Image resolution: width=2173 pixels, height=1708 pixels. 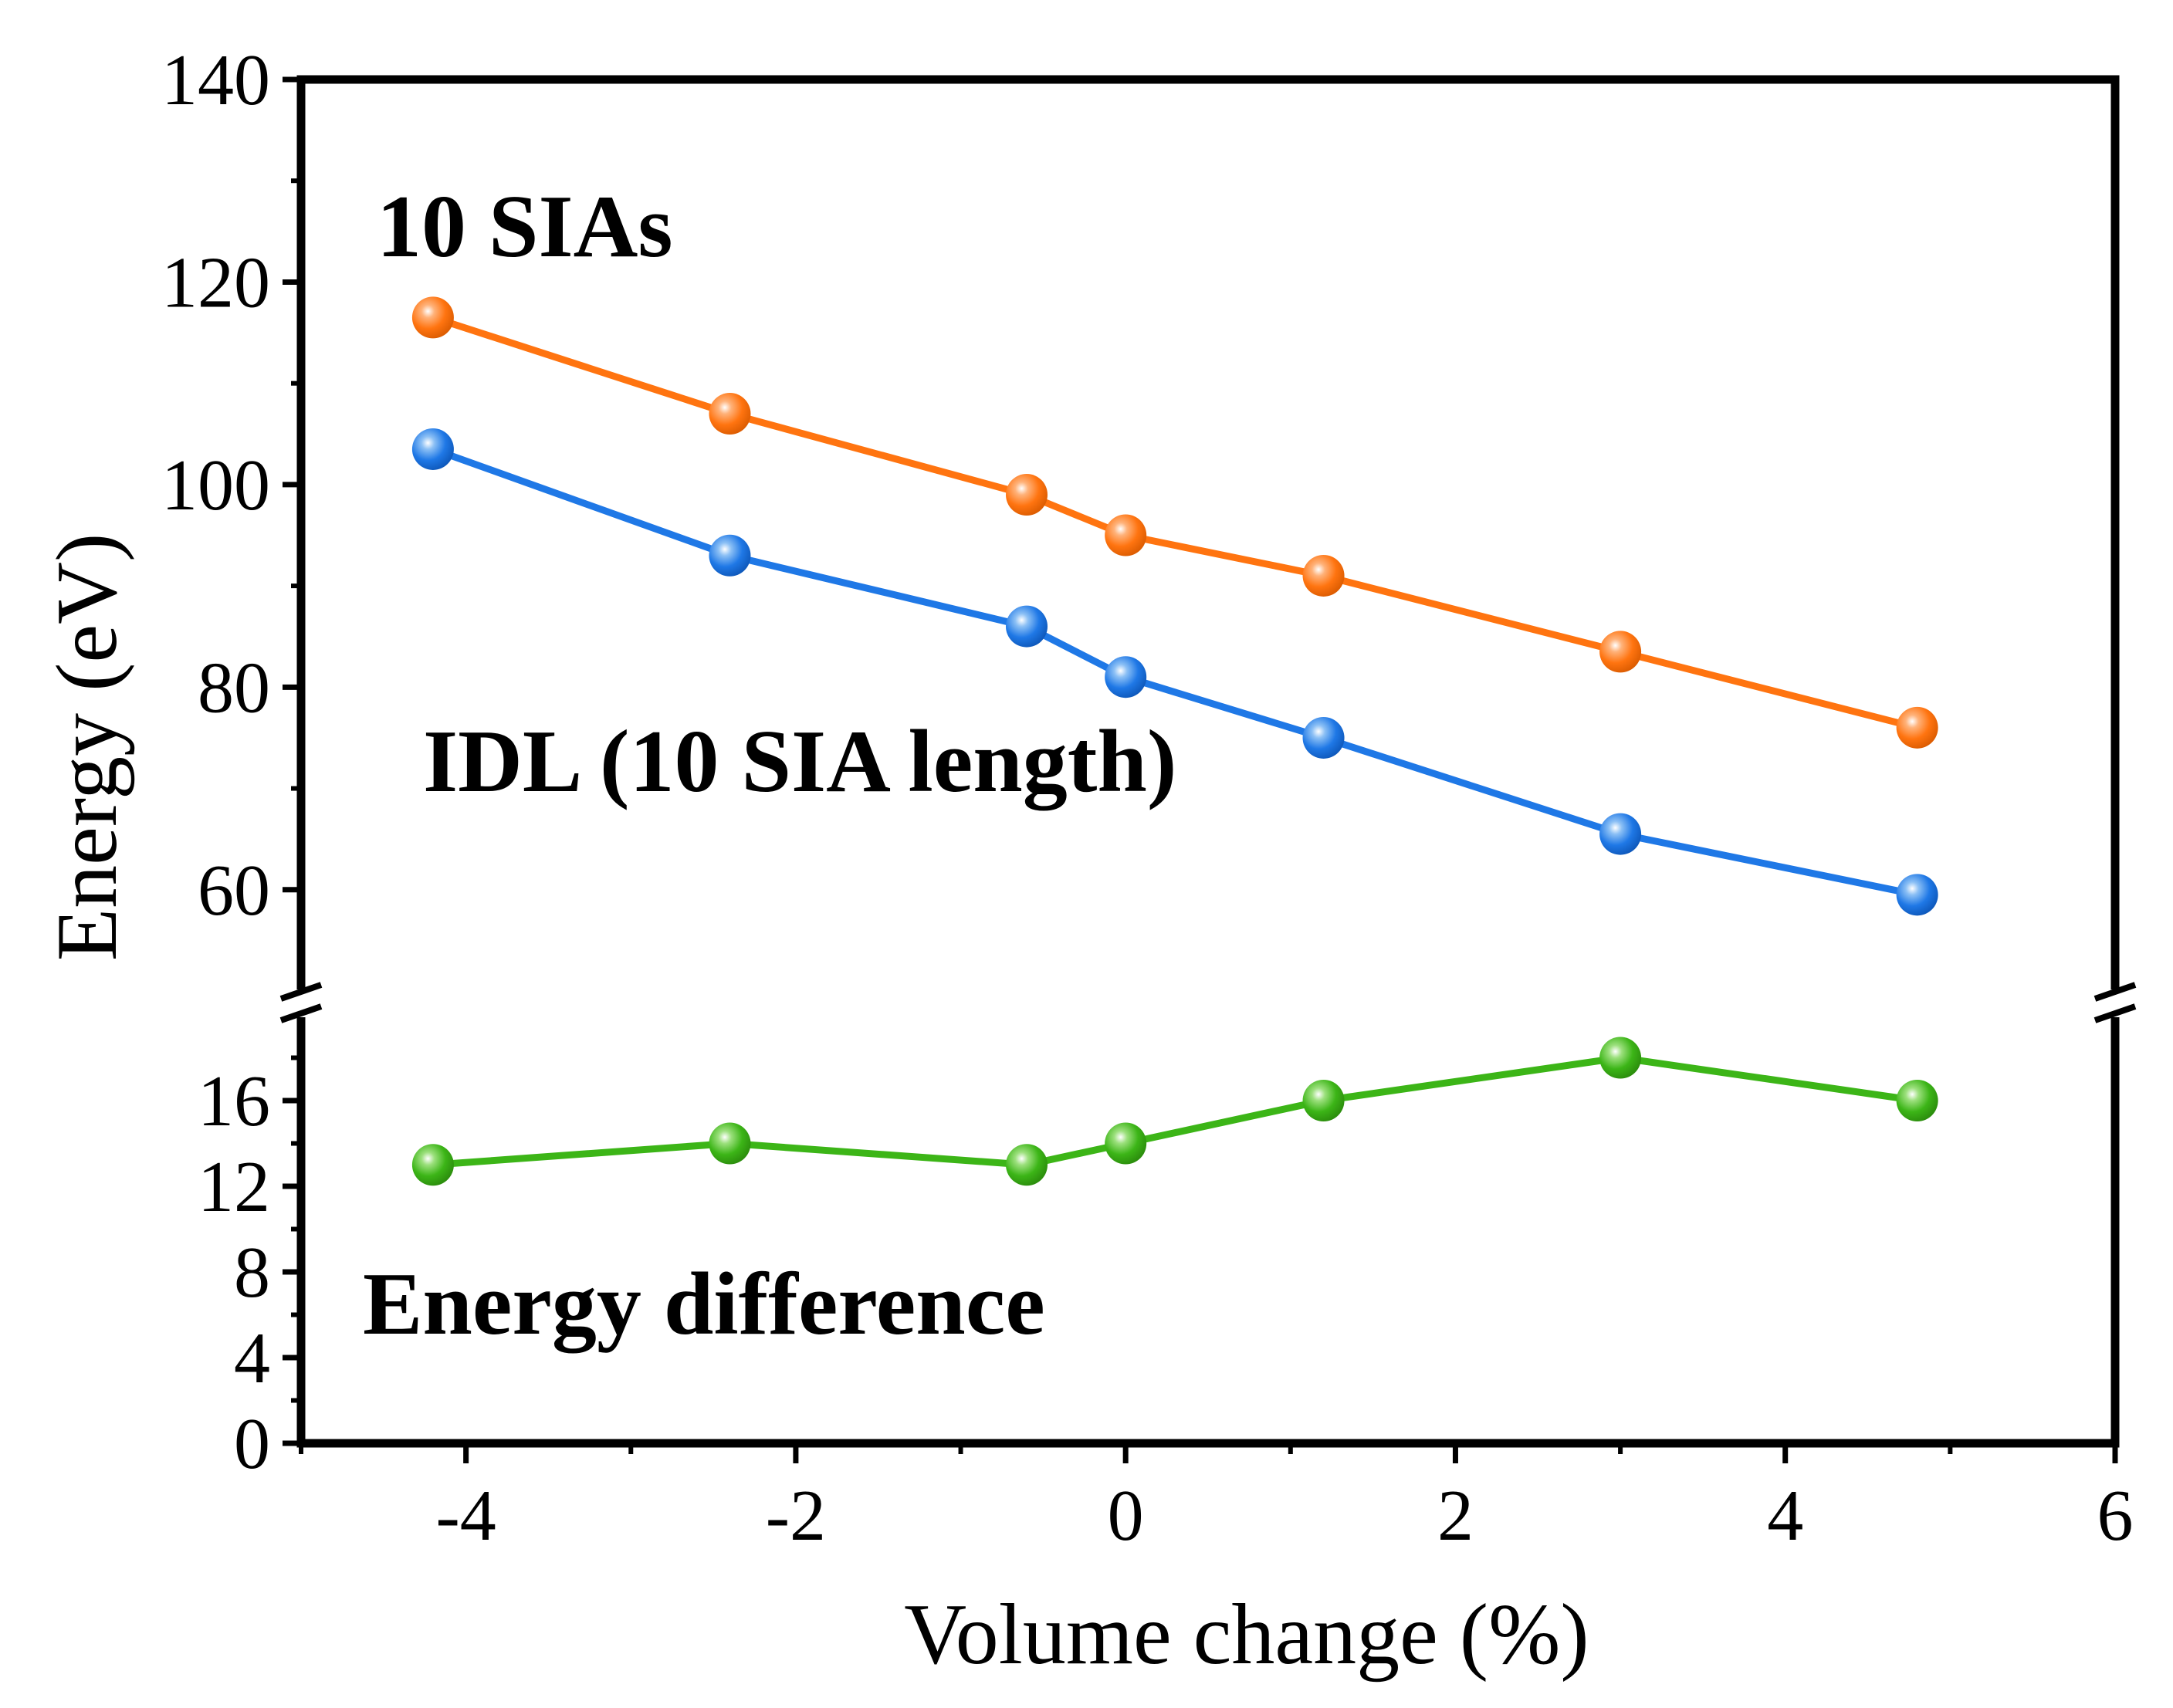 What do you see at coordinates (800, 761) in the screenshot?
I see `annotation-idl: IDL (10 SIA length)` at bounding box center [800, 761].